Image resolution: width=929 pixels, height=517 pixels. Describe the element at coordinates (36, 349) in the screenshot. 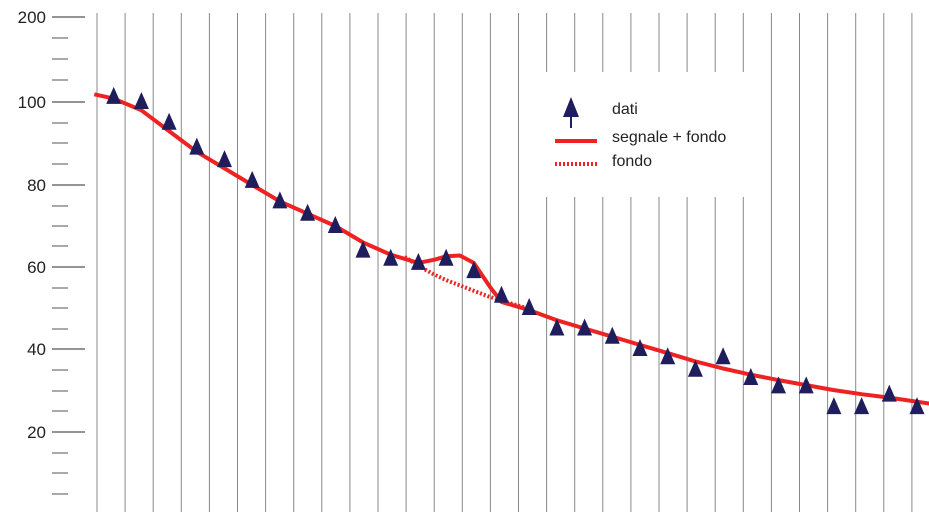

I see `y-tick-label: 40` at that location.